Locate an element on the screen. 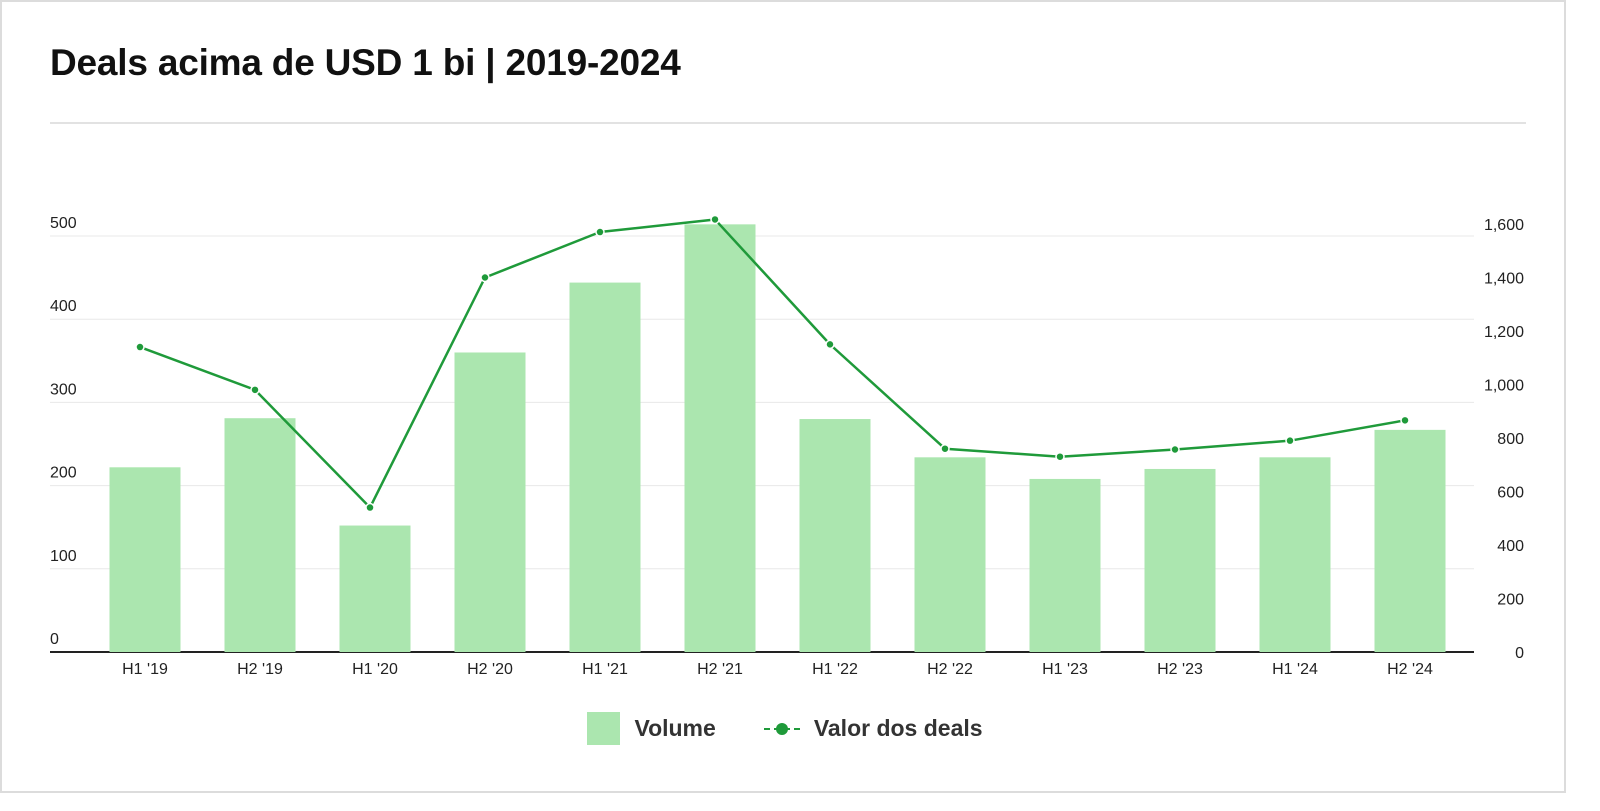  left-tick-label: 300 is located at coordinates (63, 389).